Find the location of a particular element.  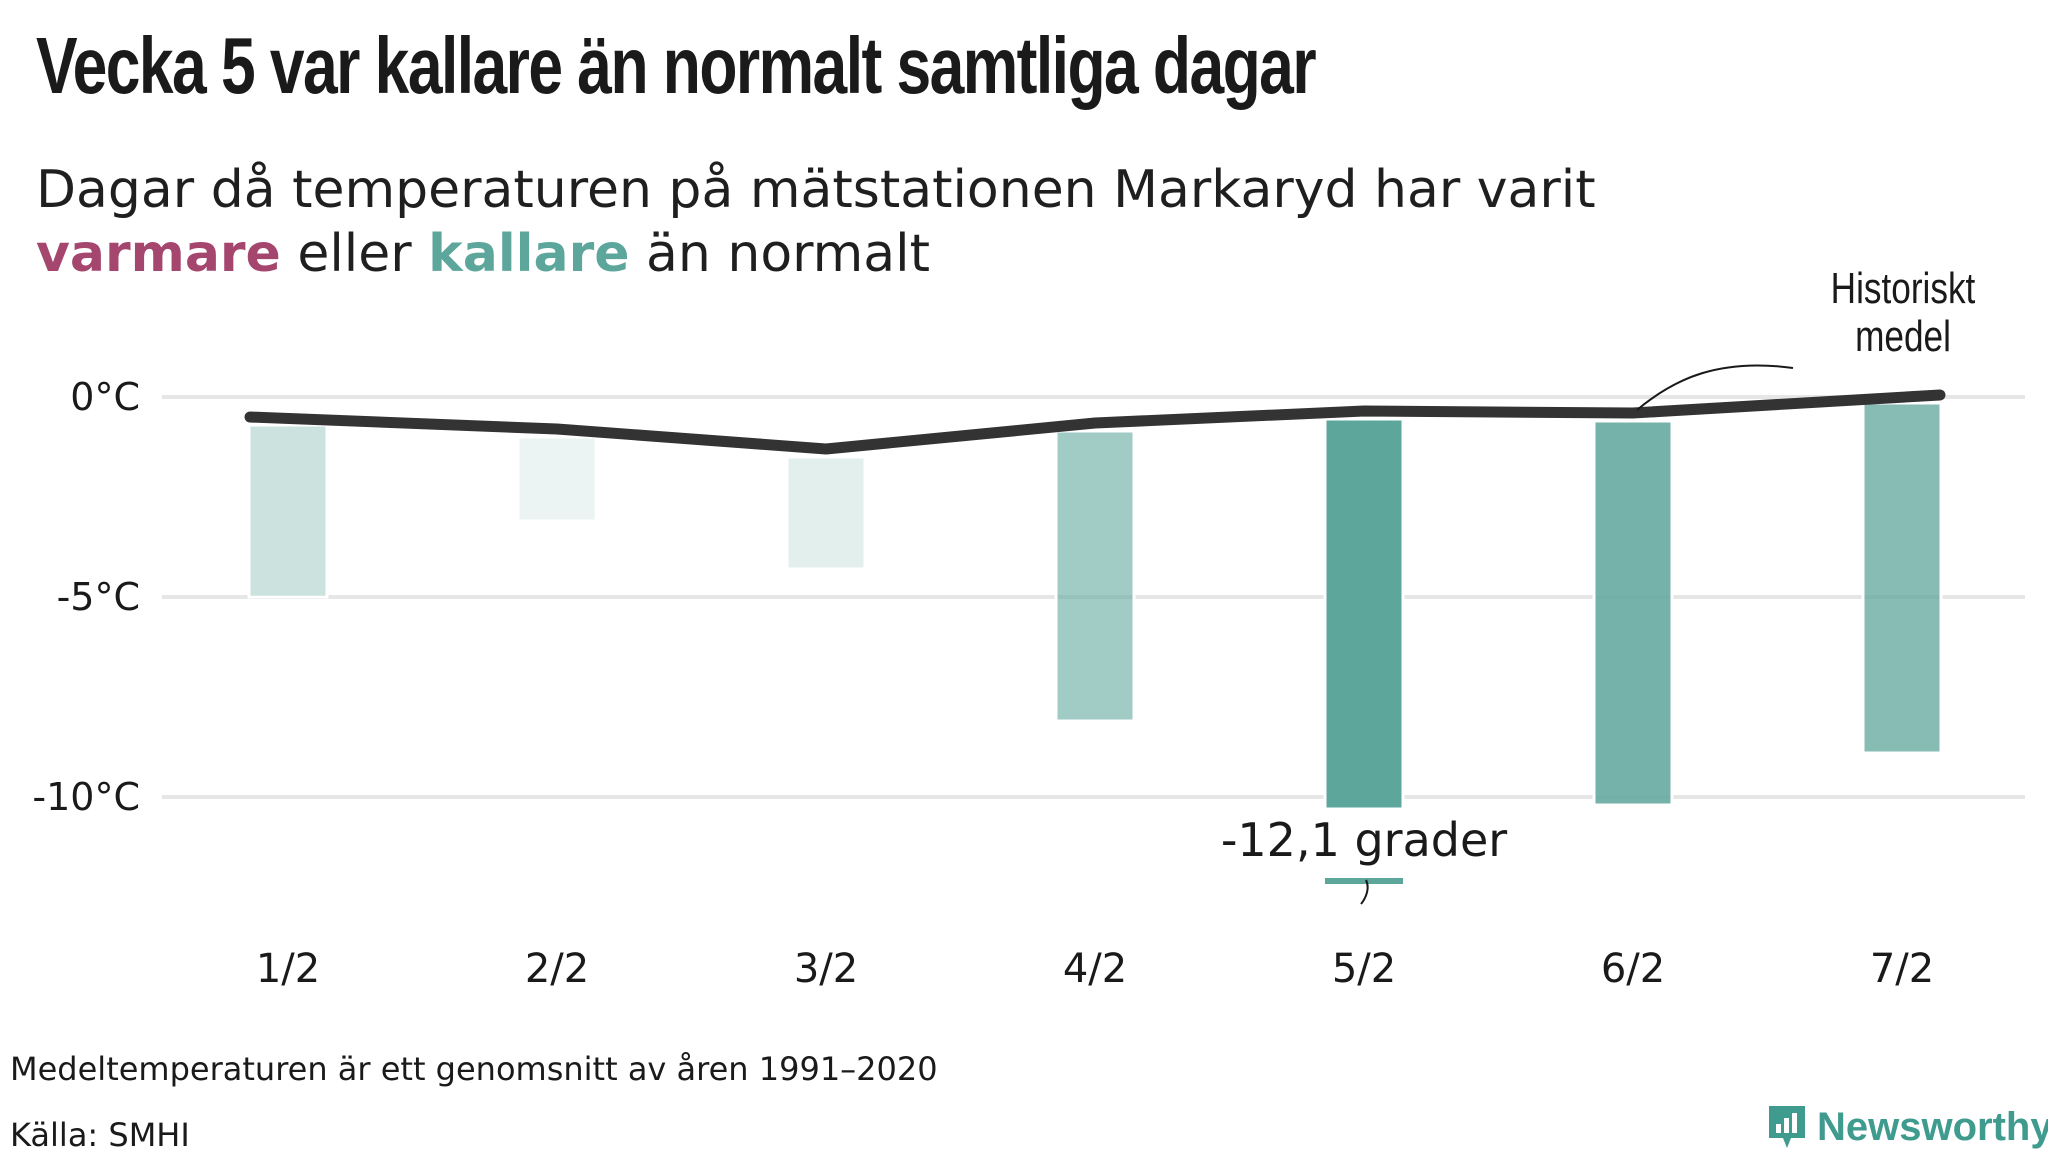

newsworthy-logo-icon is located at coordinates (1787, 1127).